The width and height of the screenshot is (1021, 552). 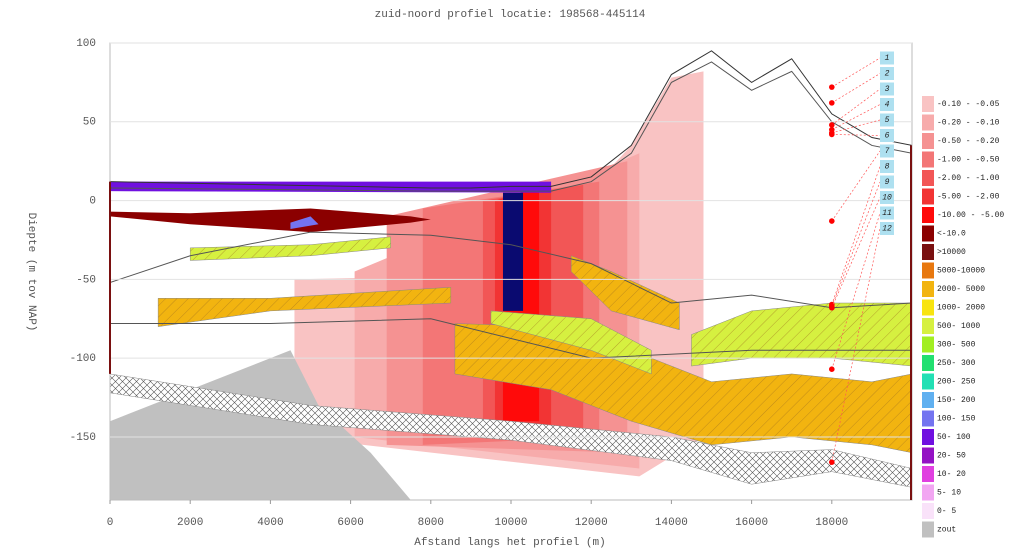 I want to click on legend-label: -0.50 - -0.20, so click(x=968, y=141).